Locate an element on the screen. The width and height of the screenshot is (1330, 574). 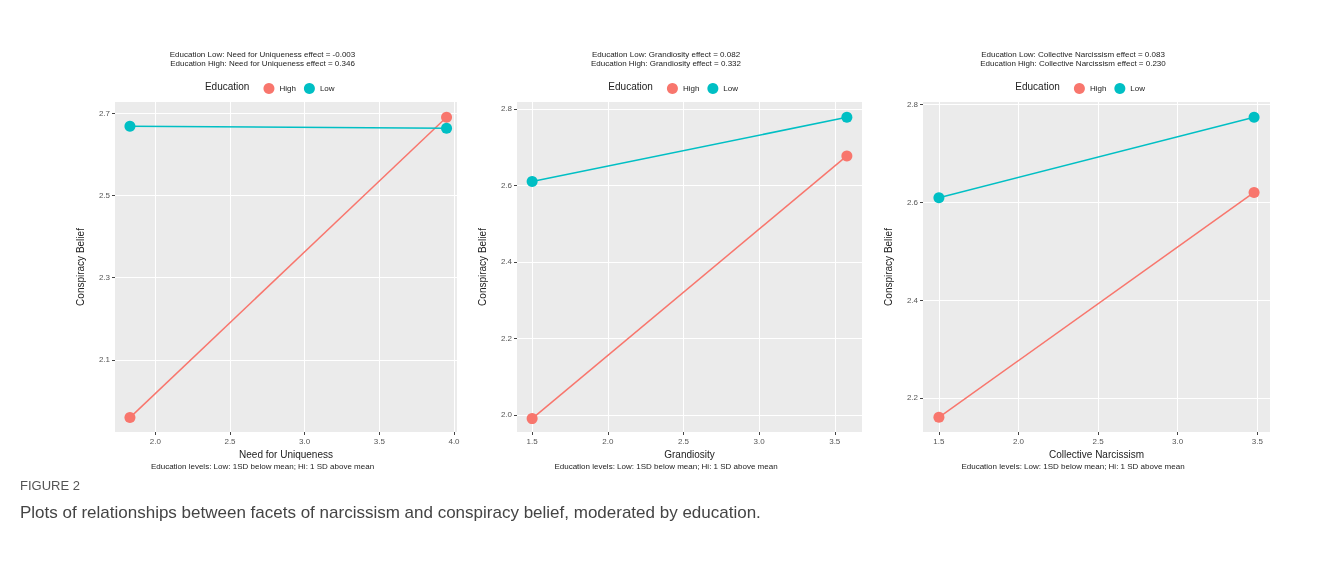
chart-subtitle: Education High: Grandiosity effect = 0.332 is located at coordinates (666, 63).